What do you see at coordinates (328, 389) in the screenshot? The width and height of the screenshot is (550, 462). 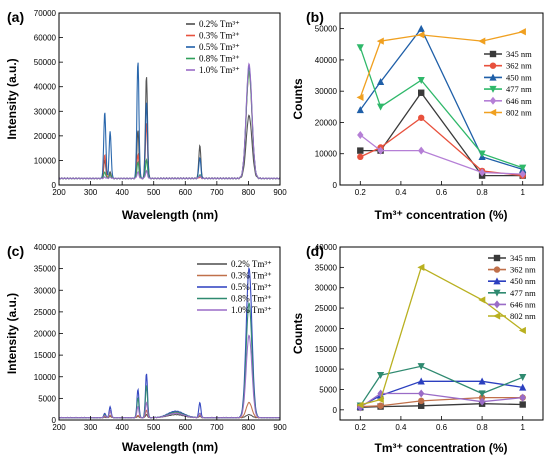 I see `y-tick-label: 5000` at bounding box center [328, 389].